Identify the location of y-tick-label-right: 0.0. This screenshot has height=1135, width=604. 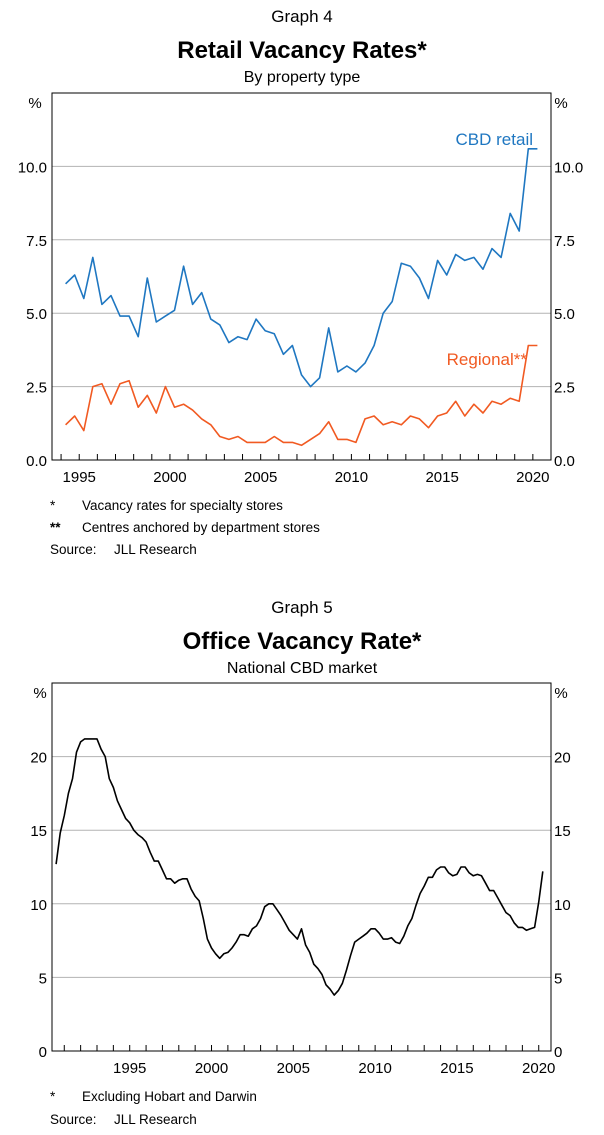
(564, 461).